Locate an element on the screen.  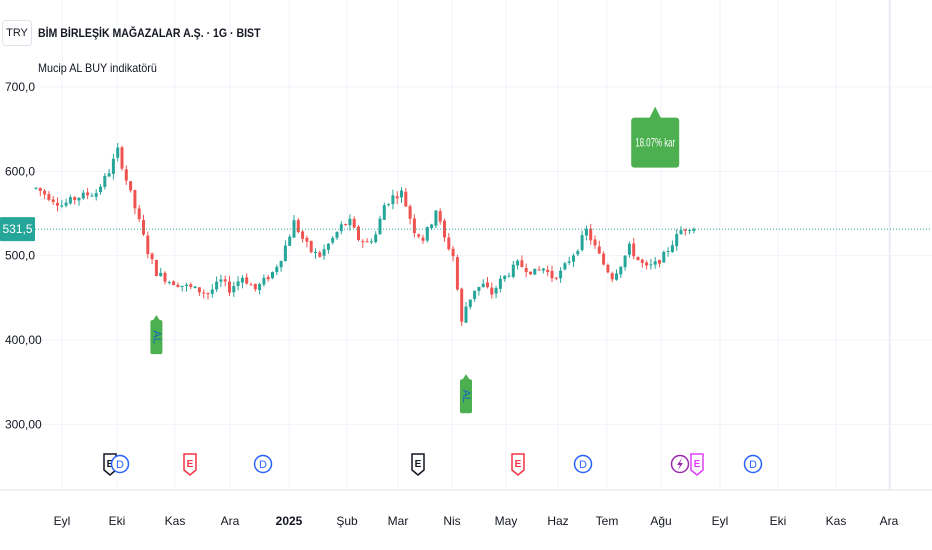
currency-button: TRY is located at coordinates (17, 33).